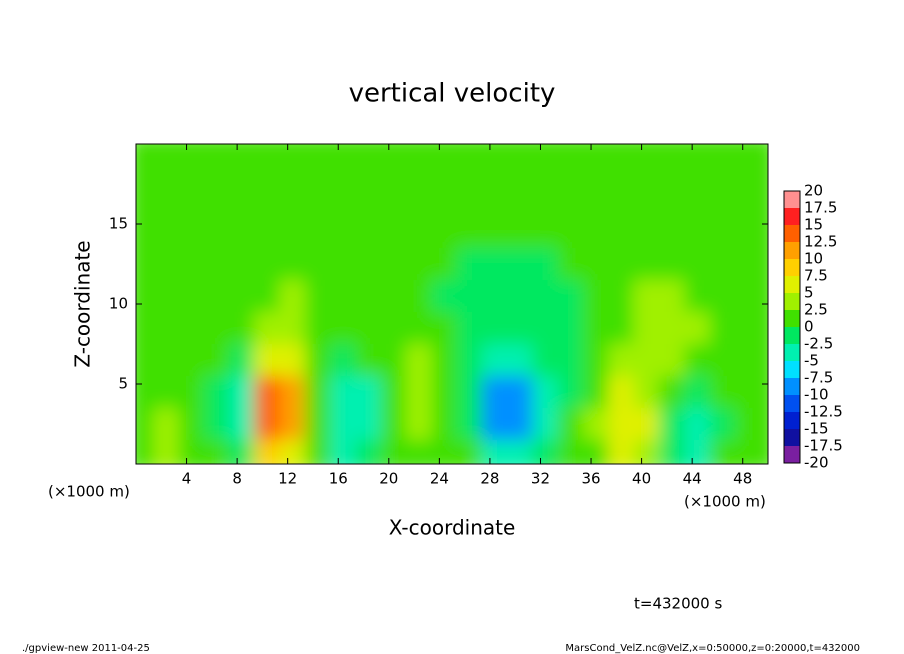 The width and height of the screenshot is (904, 654). Describe the element at coordinates (89, 492) in the screenshot. I see `y-unit-label: (×1000 m)` at that location.